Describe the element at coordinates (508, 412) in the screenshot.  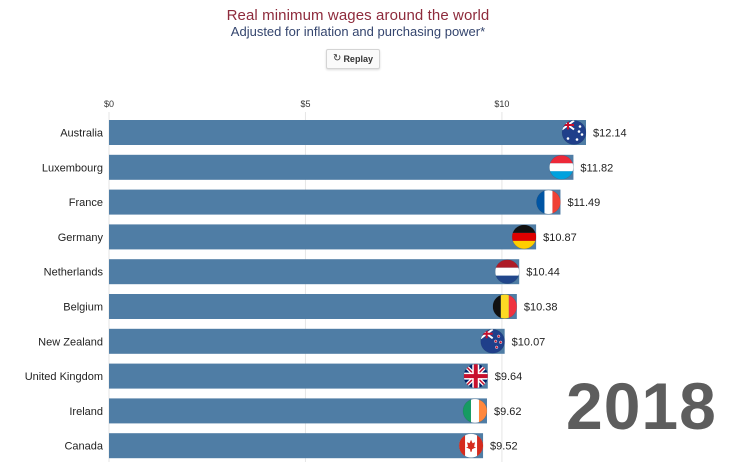
I see `value-label: $9.62` at that location.